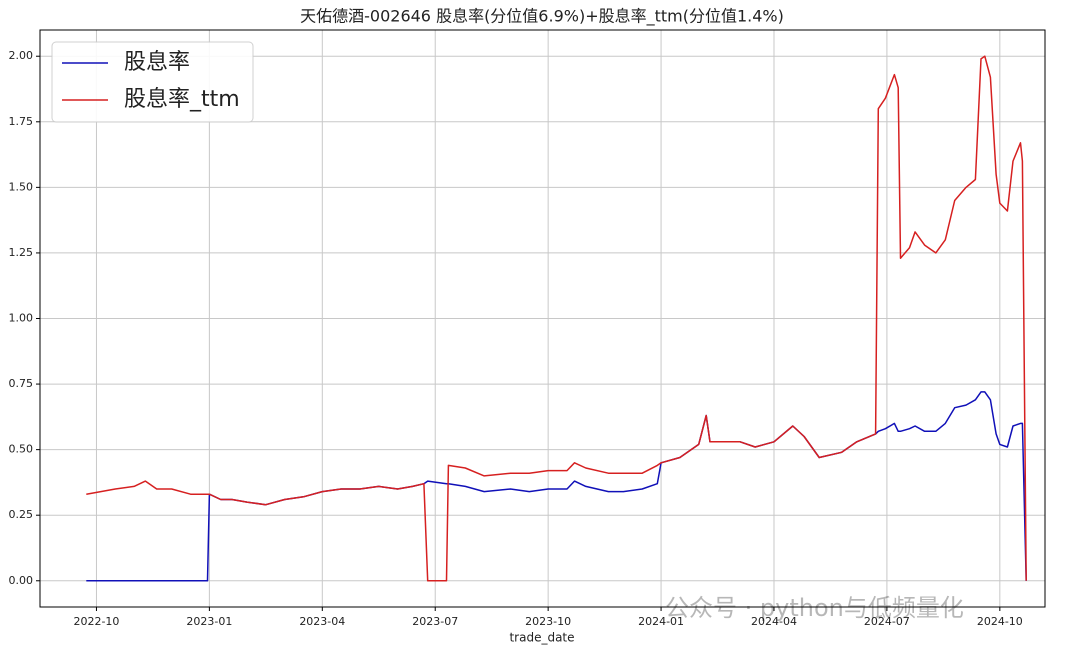 This screenshot has height=655, width=1080. What do you see at coordinates (96, 621) in the screenshot?
I see `x-tick-label: 2022-10` at bounding box center [96, 621].